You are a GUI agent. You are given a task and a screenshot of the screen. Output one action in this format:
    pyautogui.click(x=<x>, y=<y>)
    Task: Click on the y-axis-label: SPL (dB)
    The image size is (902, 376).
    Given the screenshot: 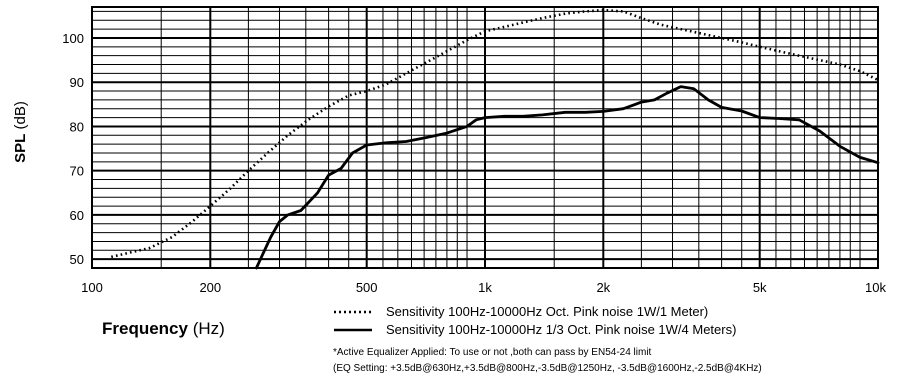 What is the action you would take?
    pyautogui.click(x=20, y=132)
    